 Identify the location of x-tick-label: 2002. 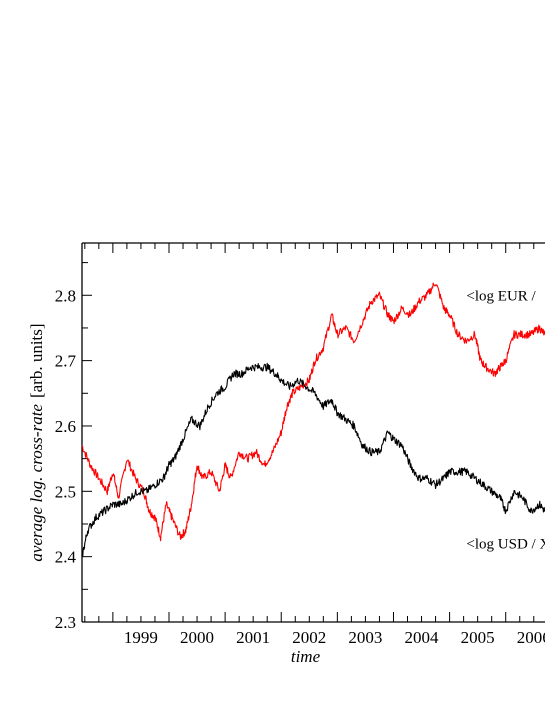
(309, 637).